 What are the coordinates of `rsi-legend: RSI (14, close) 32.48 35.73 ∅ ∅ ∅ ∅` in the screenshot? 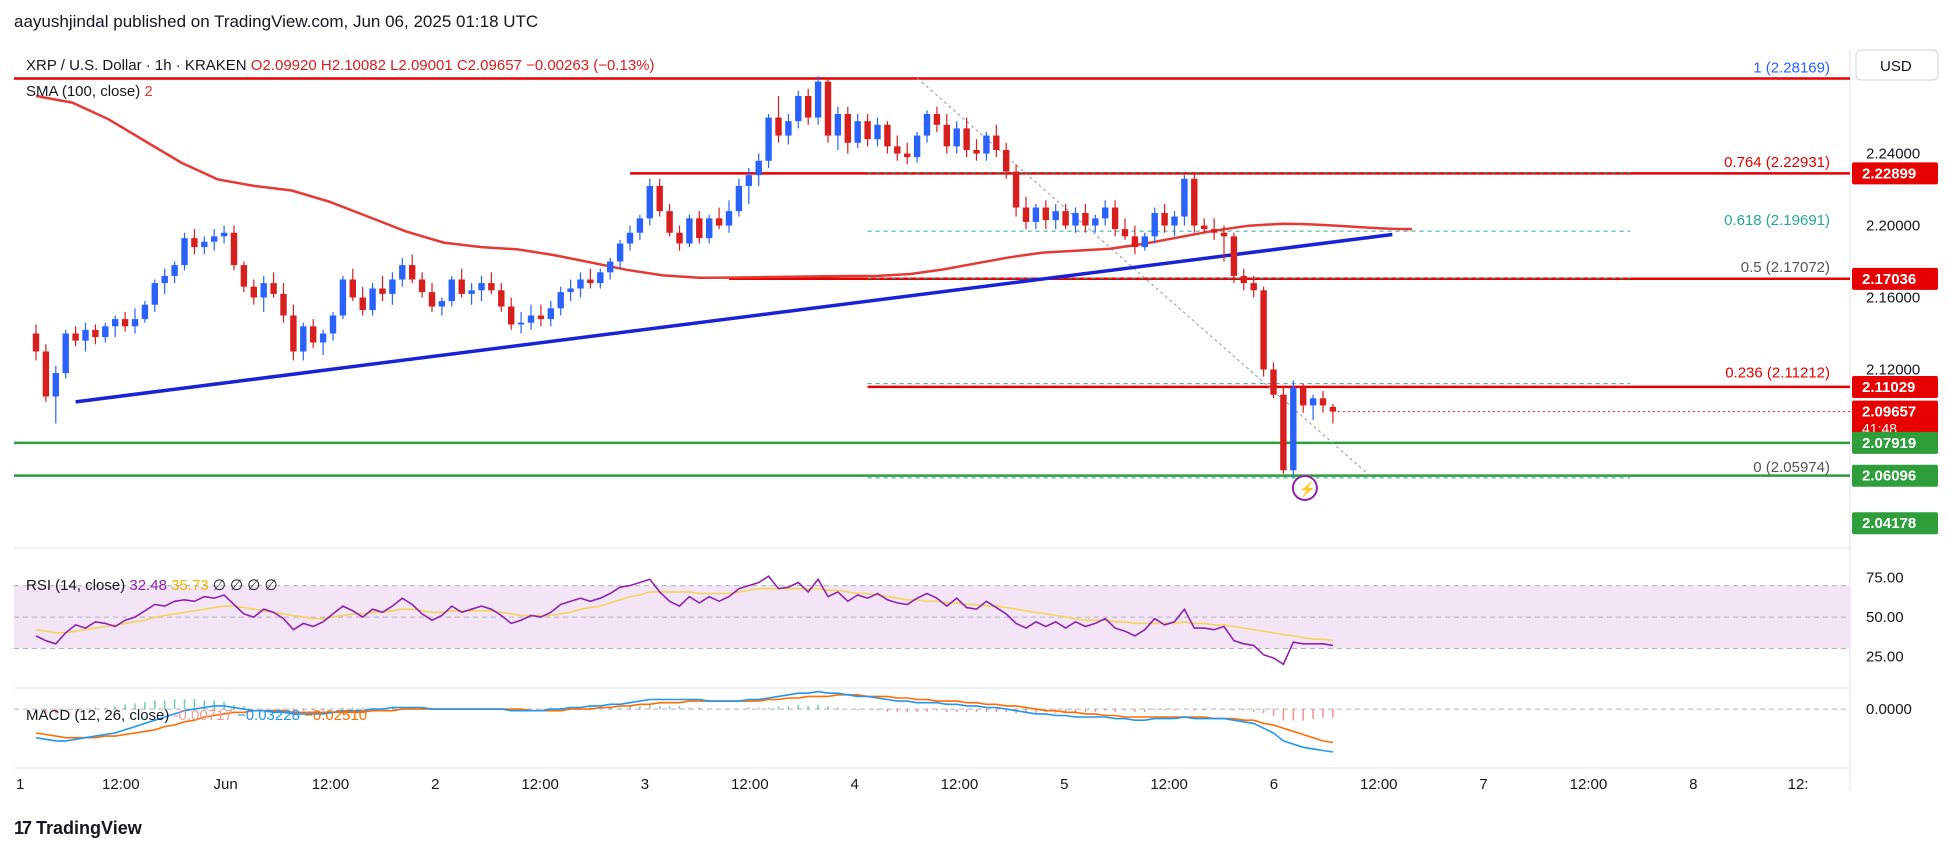 It's located at (152, 585).